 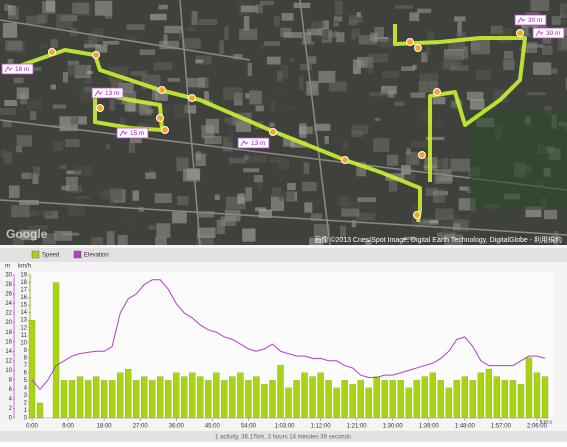 I want to click on x-tick-label: 0:00, so click(x=32, y=427).